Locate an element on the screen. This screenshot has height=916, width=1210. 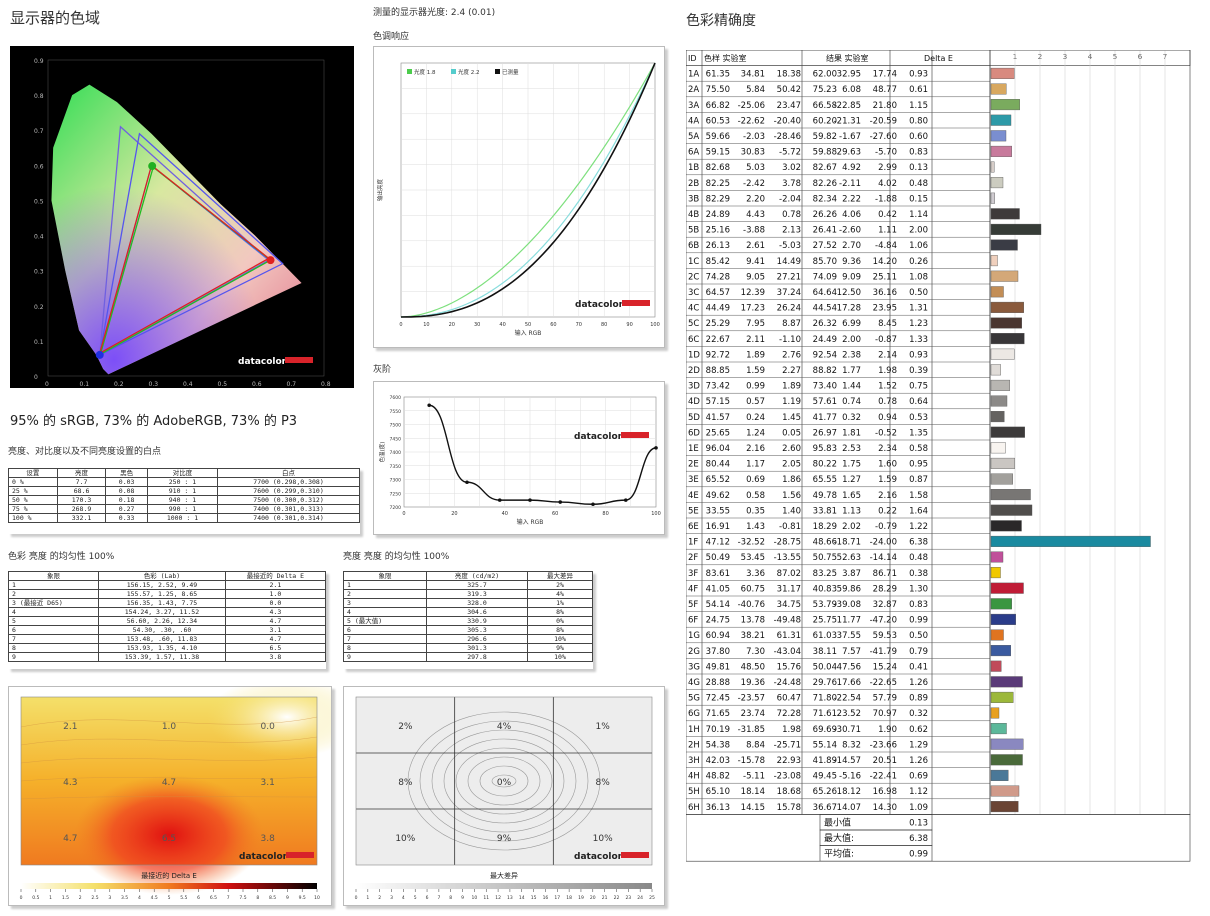
delta-e-value: 0.95 is located at coordinates (918, 465).